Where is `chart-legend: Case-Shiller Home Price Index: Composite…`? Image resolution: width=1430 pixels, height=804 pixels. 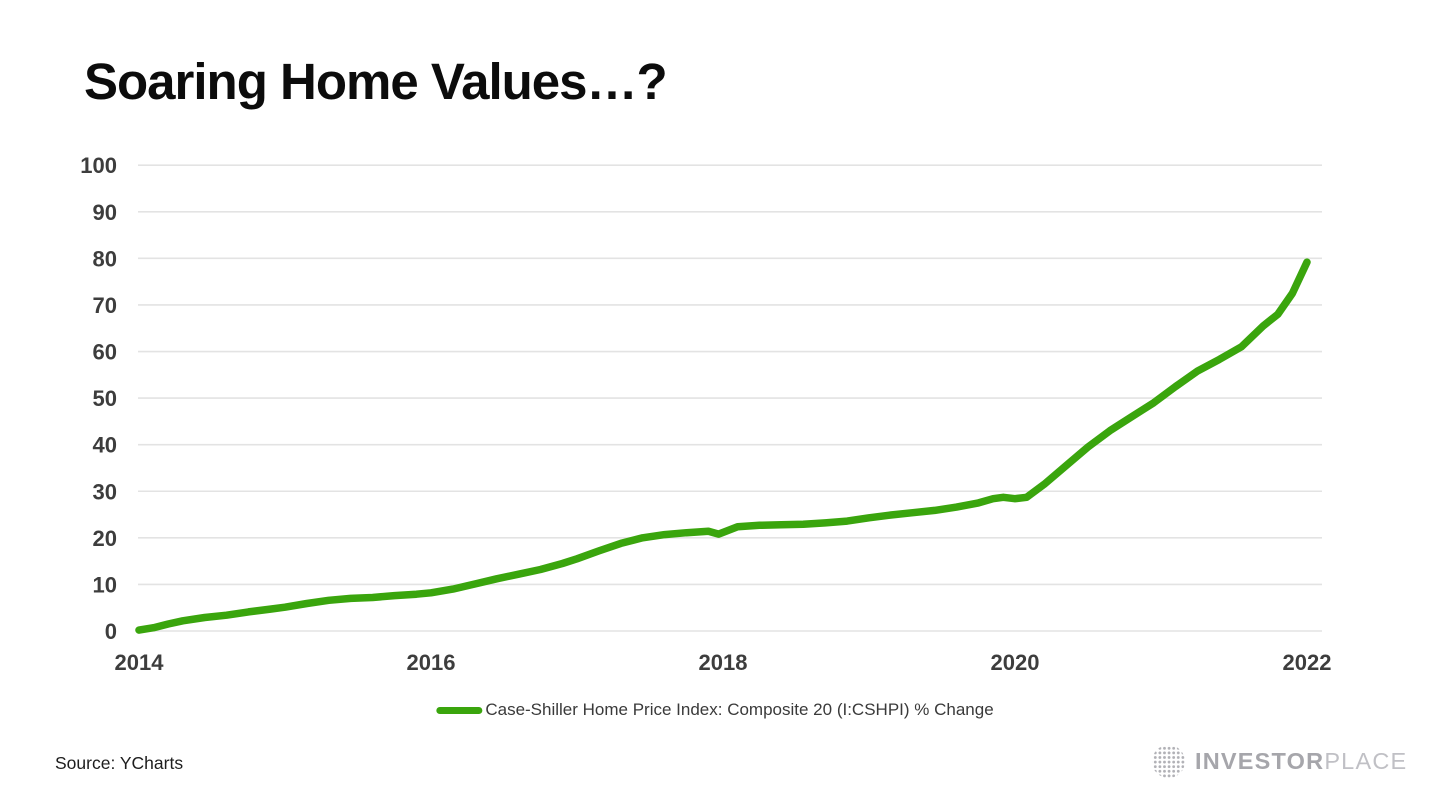 chart-legend: Case-Shiller Home Price Index: Composite… is located at coordinates (715, 710).